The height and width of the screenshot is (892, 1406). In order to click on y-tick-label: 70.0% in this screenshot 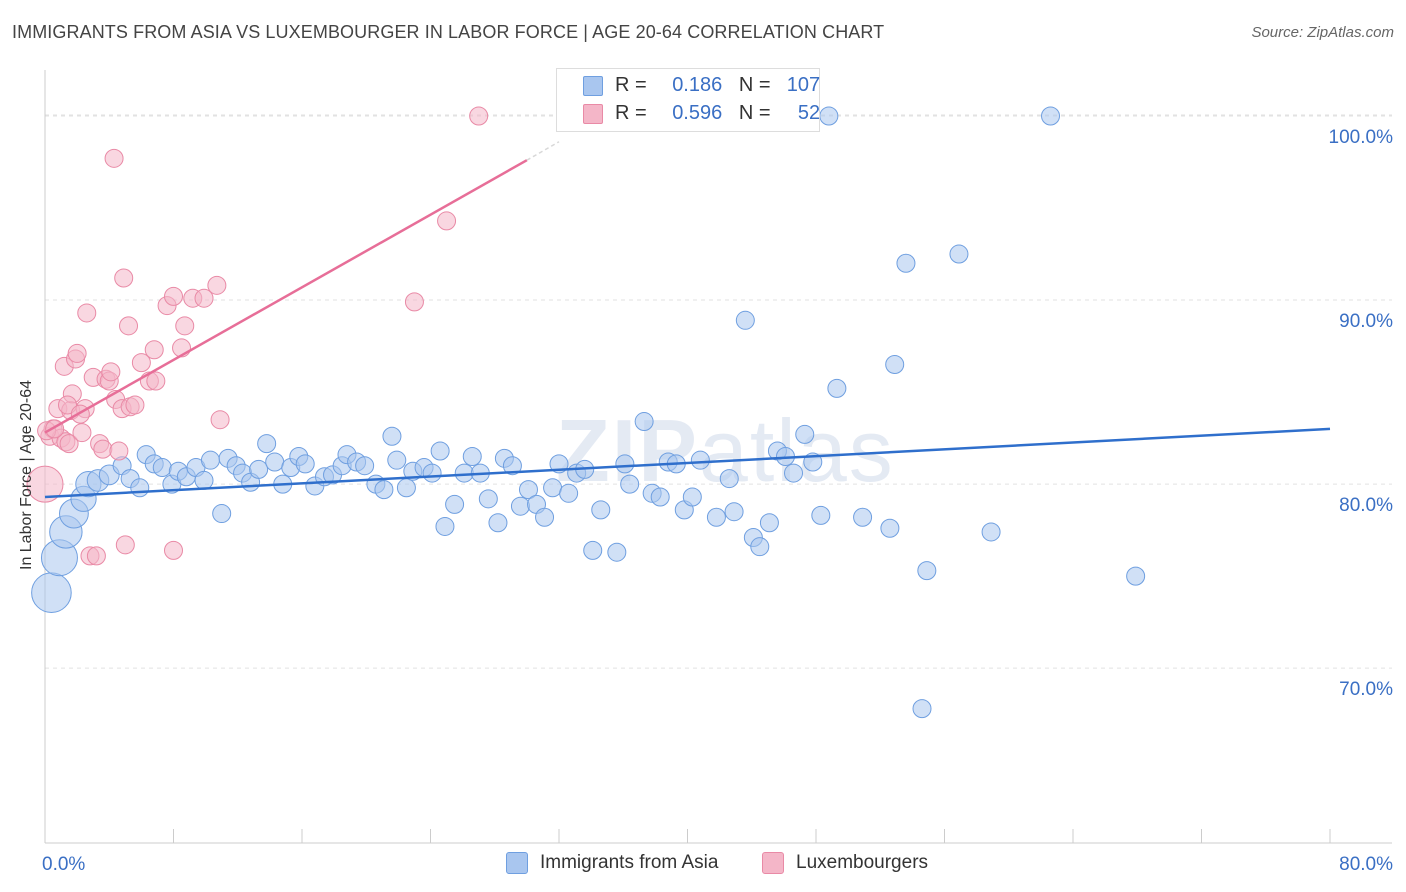, I will do `click(1366, 689)`.